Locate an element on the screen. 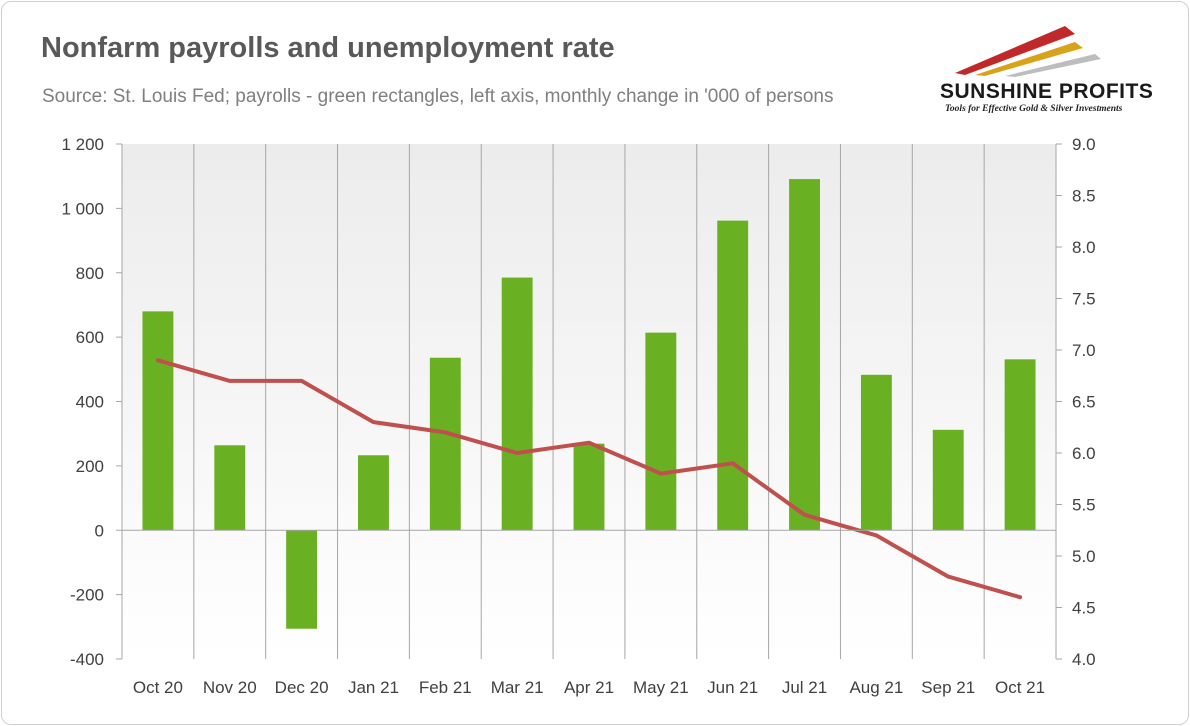  right-tick-label: 5.5 is located at coordinates (1084, 505).